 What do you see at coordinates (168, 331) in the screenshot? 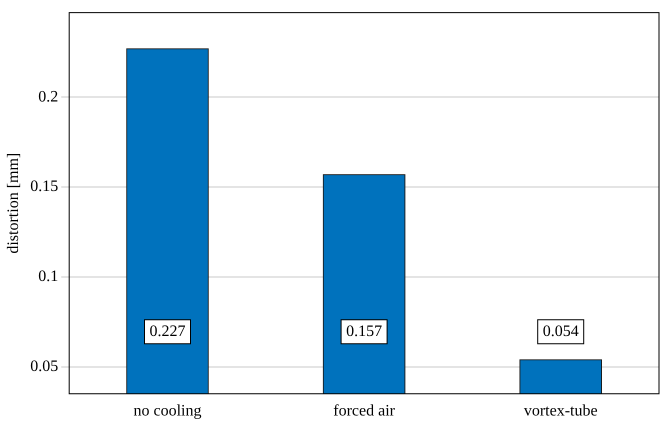
I see `data-label: 0.227` at bounding box center [168, 331].